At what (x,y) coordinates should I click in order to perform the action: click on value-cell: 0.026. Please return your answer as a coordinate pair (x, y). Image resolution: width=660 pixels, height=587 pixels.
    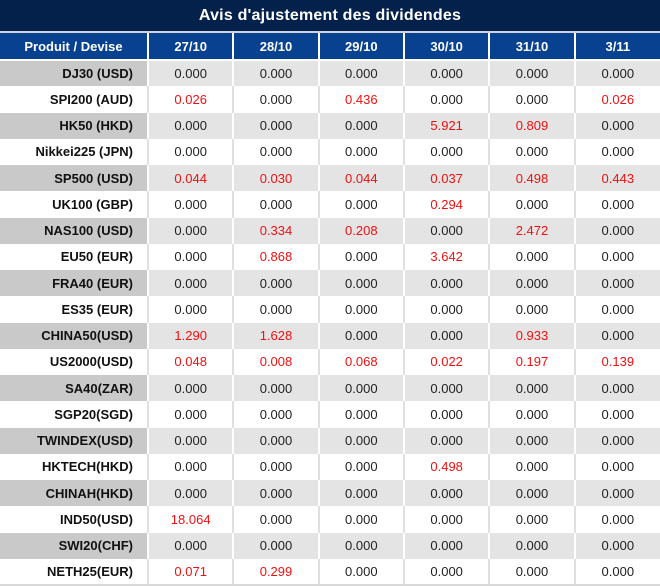
    Looking at the image, I should click on (191, 99).